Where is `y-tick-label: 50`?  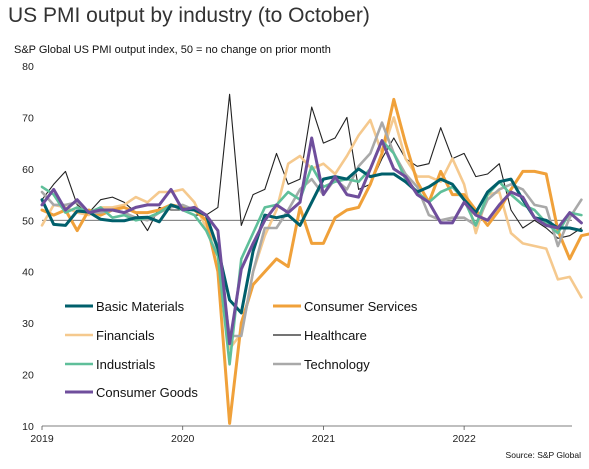
y-tick-label: 50 is located at coordinates (28, 221).